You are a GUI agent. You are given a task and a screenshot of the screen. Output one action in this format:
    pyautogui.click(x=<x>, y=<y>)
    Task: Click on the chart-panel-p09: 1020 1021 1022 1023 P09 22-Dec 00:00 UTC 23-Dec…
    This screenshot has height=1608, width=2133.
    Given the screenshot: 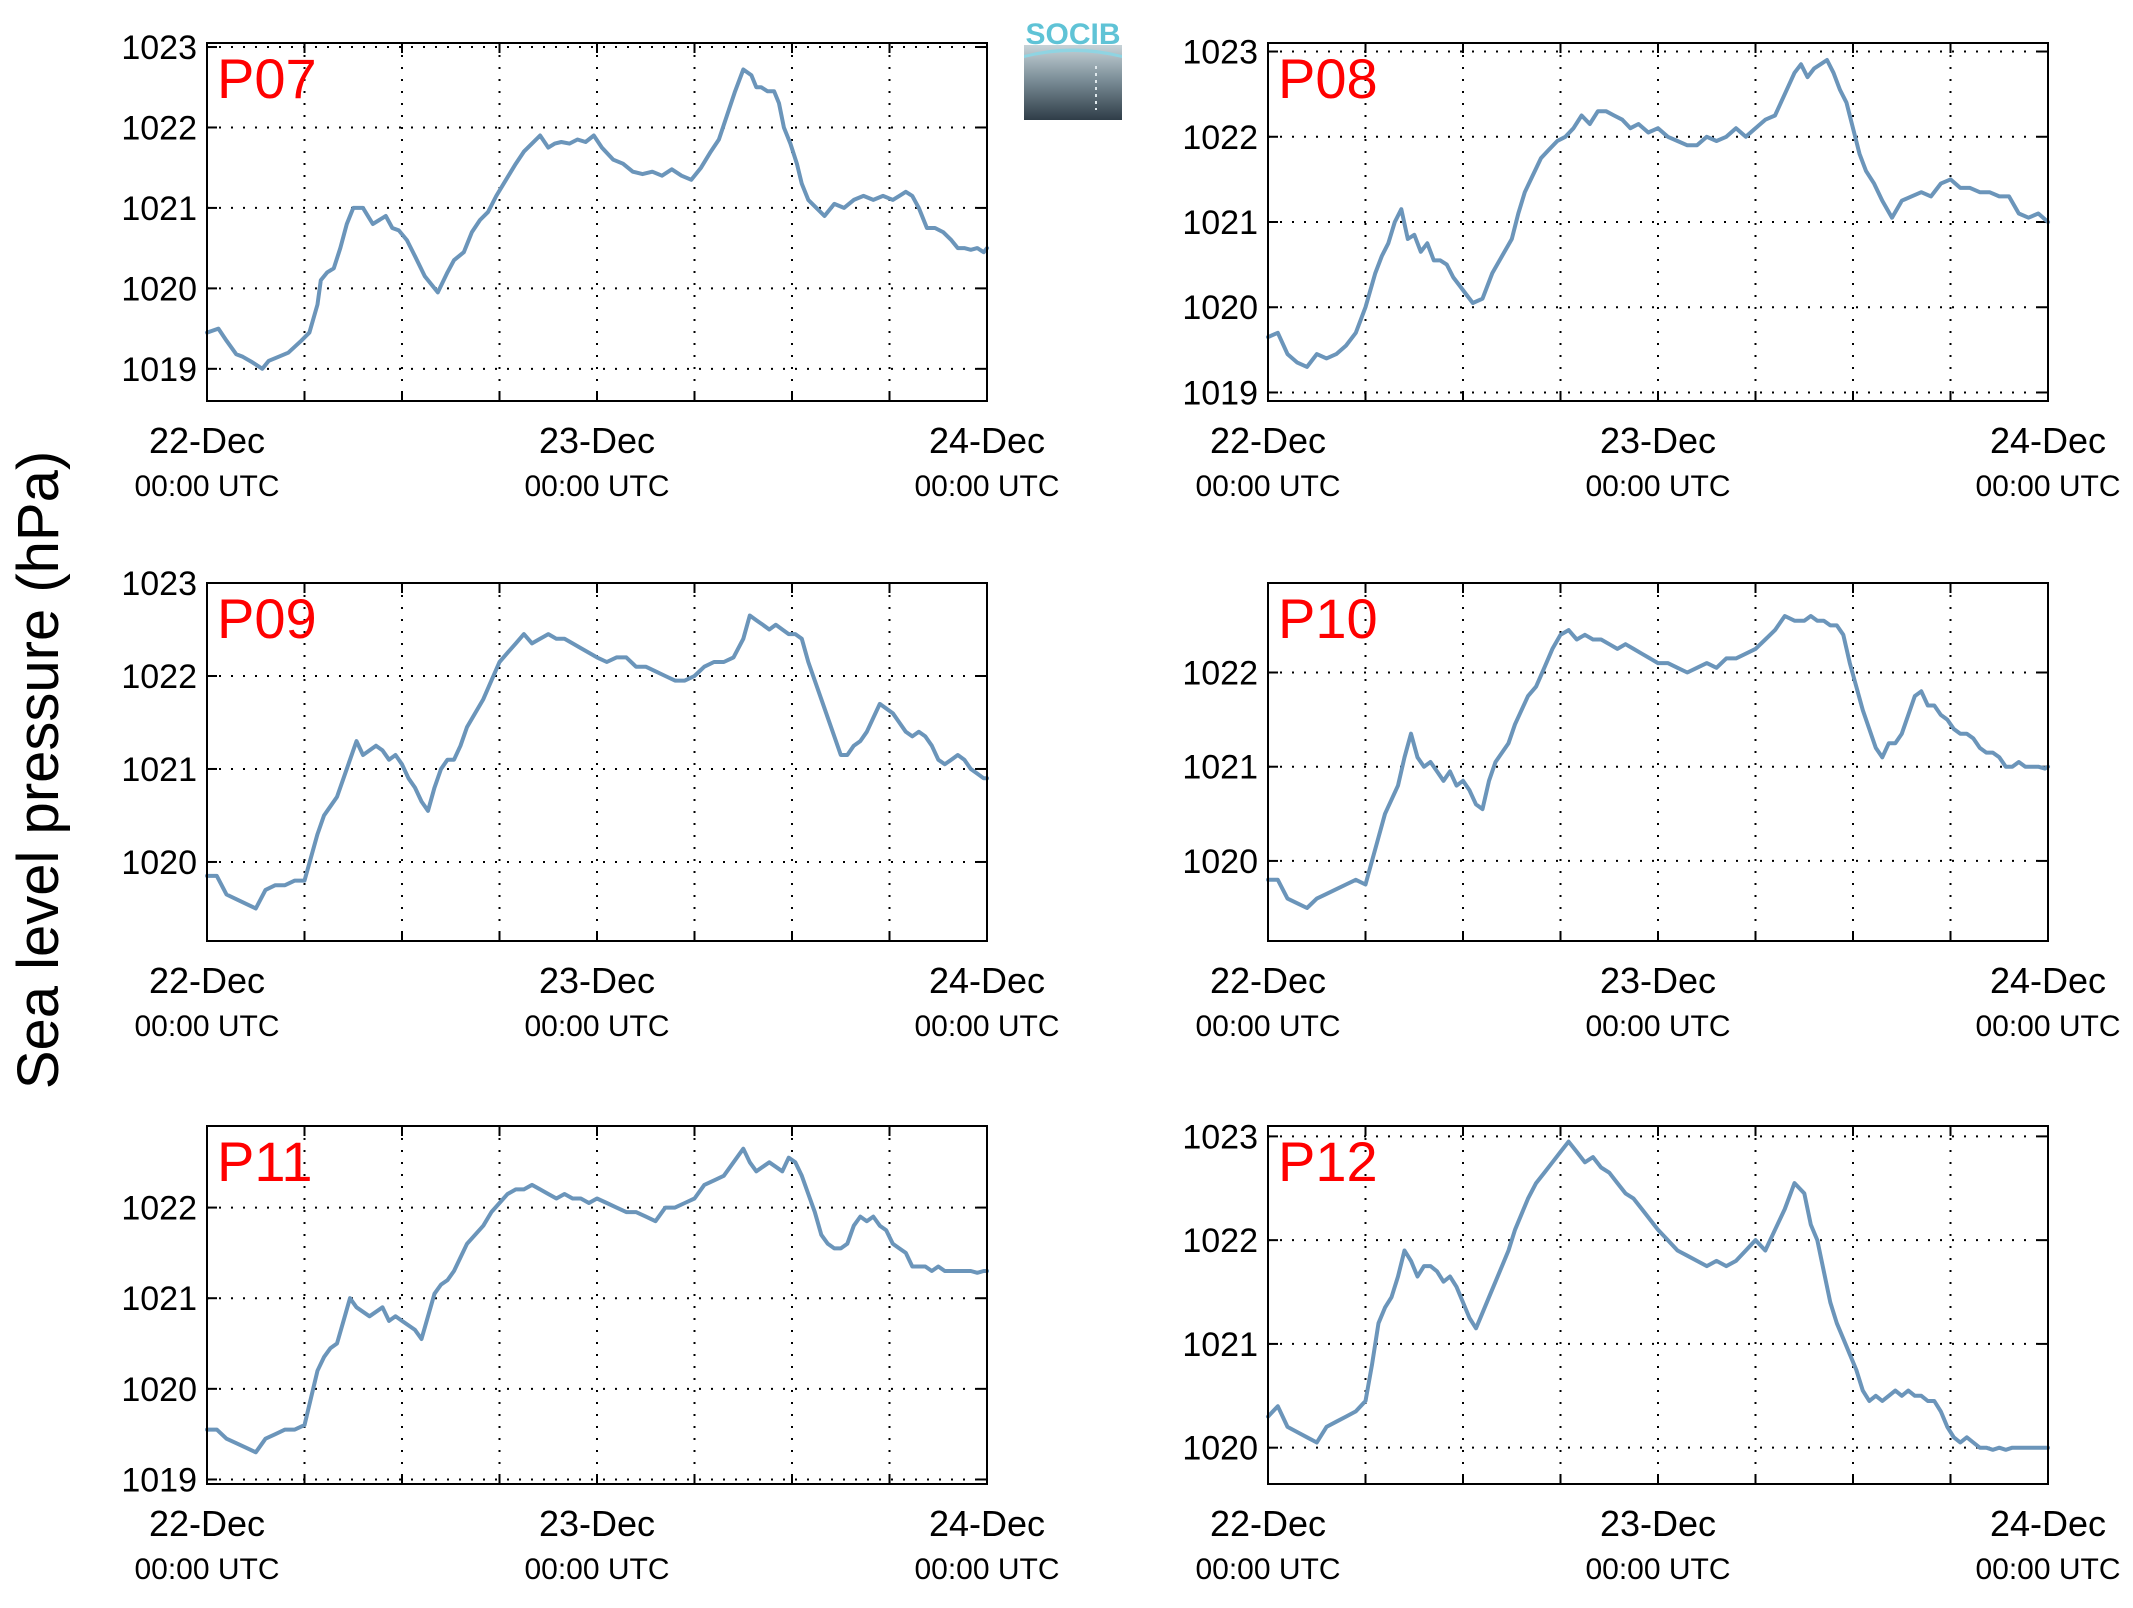 What is the action you would take?
    pyautogui.click(x=590, y=804)
    